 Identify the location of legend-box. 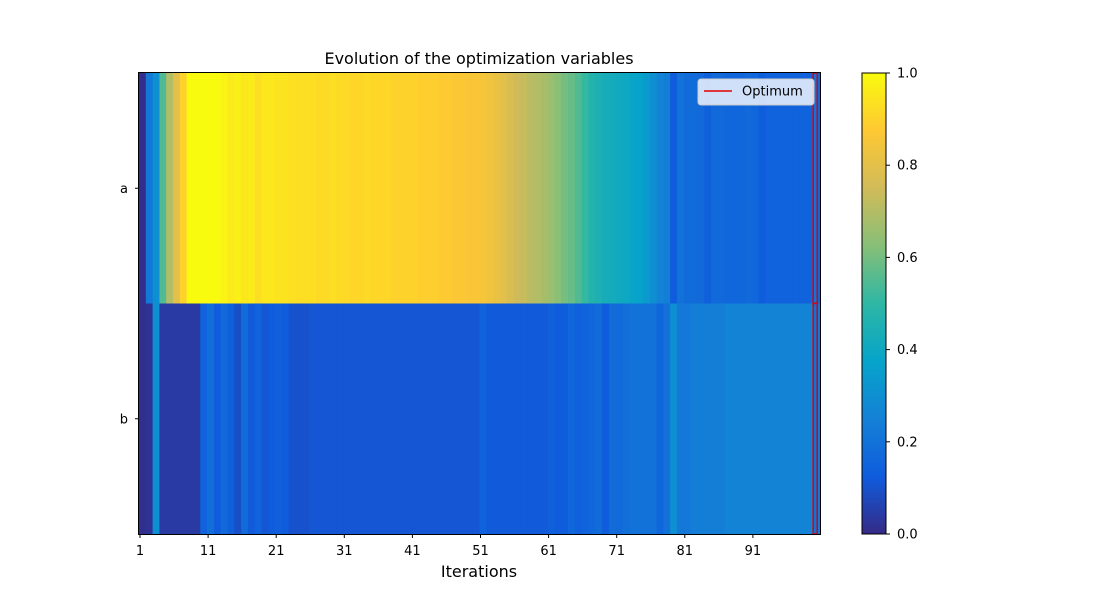
(756, 92).